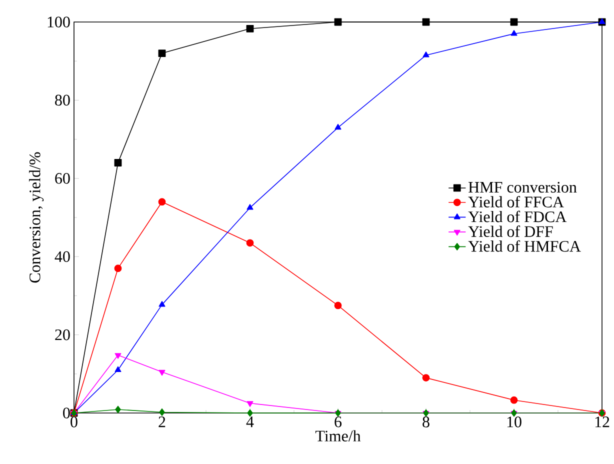  Describe the element at coordinates (524, 246) in the screenshot. I see `legend-label: Yield of HMFCA` at that location.